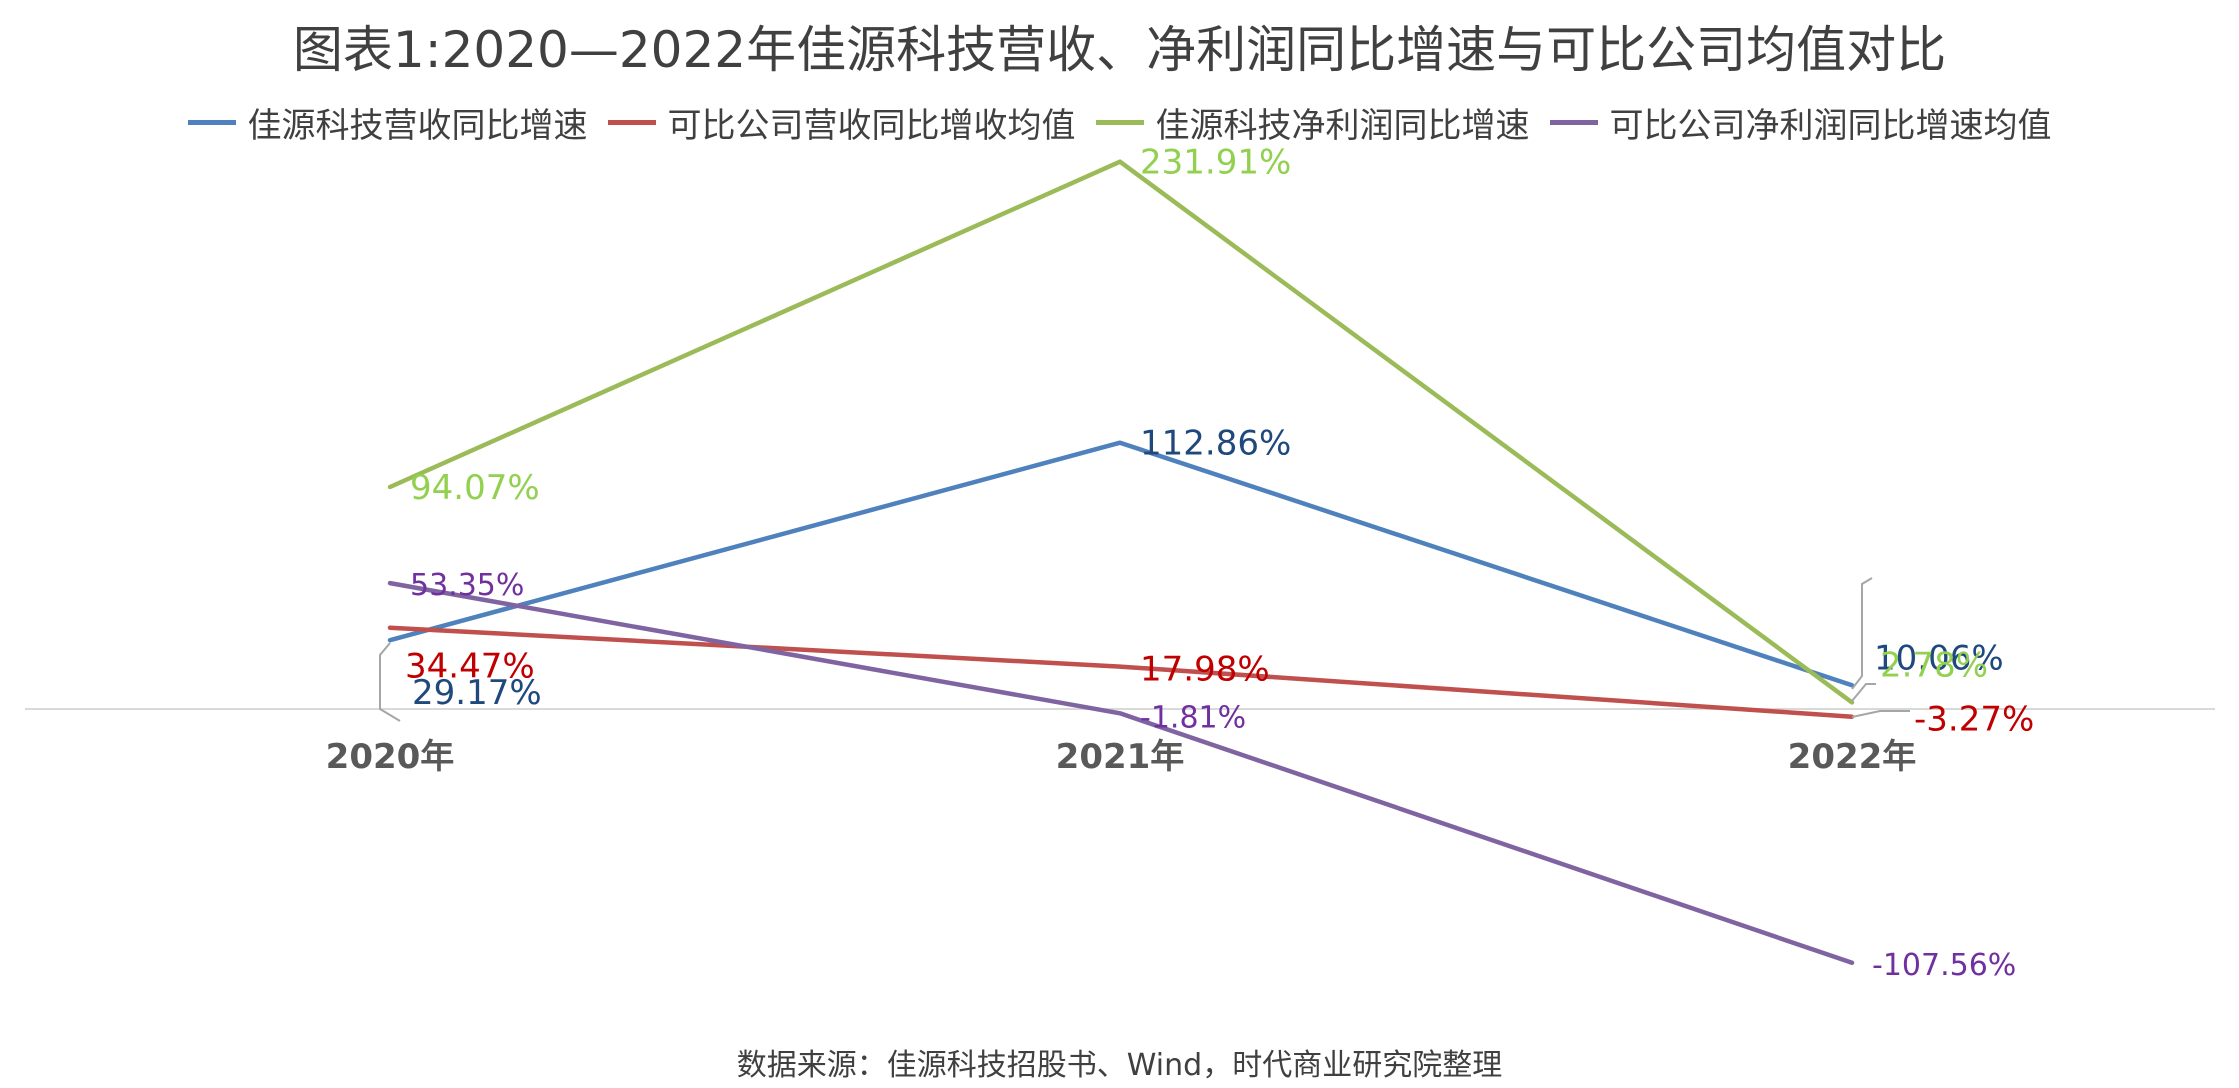 The height and width of the screenshot is (1088, 2239). I want to click on data-label: -107.56%, so click(1944, 965).